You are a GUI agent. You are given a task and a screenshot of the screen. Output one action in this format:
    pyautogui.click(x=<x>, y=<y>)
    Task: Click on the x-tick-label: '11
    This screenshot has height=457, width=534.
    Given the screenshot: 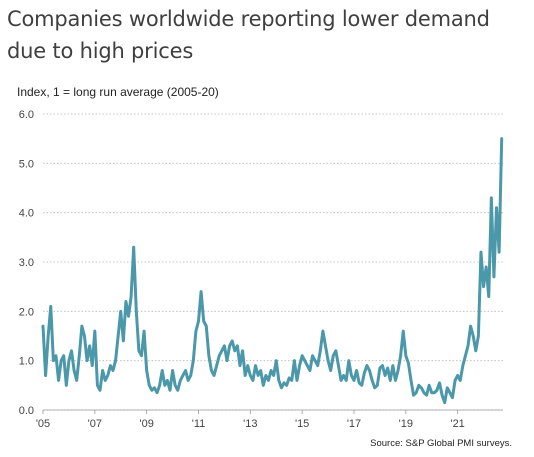 What is the action you would take?
    pyautogui.click(x=199, y=424)
    